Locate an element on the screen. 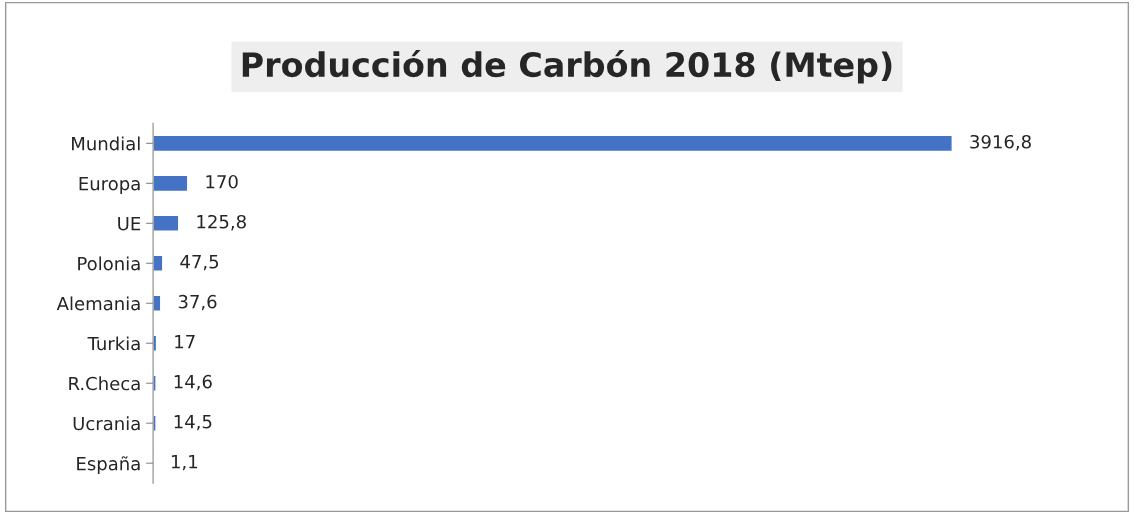  data-label: 14,6 is located at coordinates (193, 382).